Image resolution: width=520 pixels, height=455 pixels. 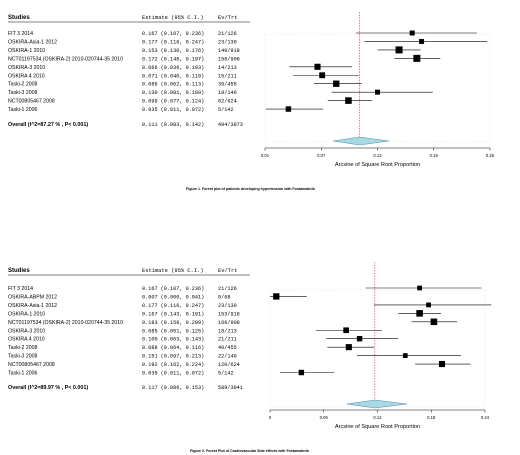 I want to click on x-tick-label: 0, so click(x=270, y=417).